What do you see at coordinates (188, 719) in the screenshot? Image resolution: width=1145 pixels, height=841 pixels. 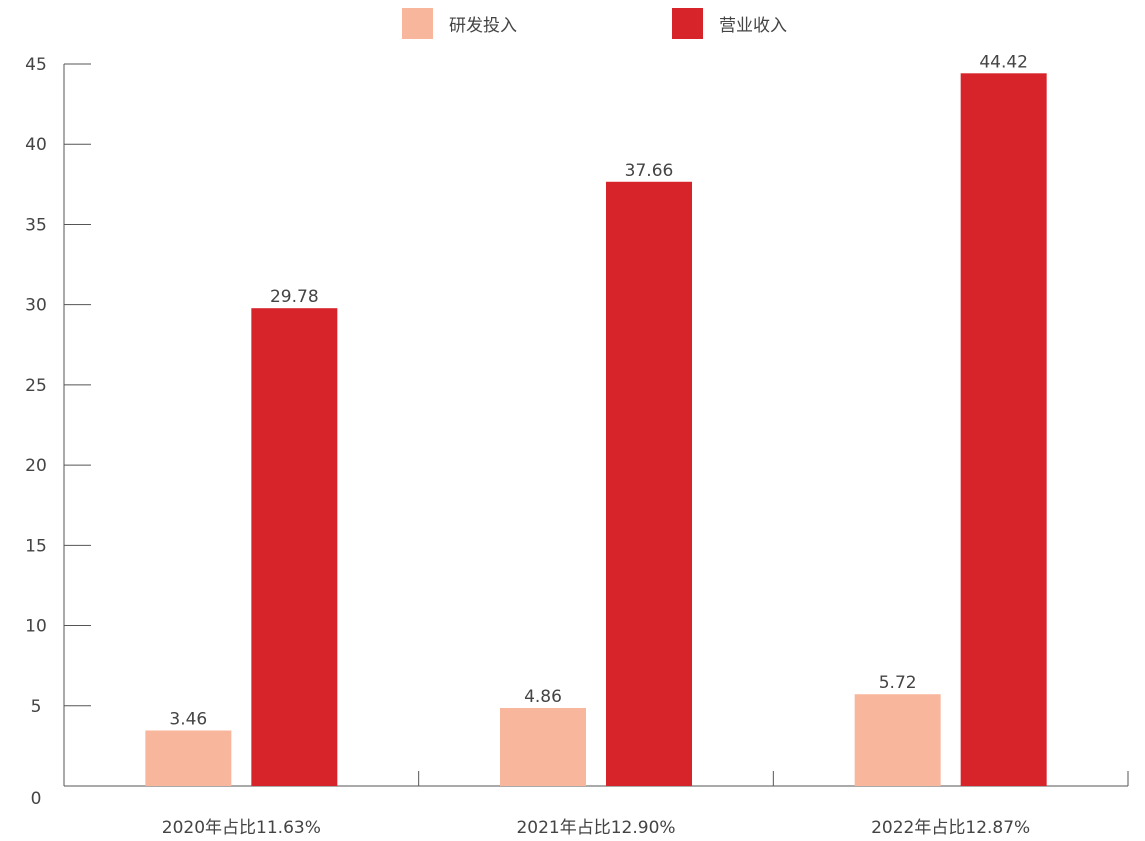 I see `data-label: 3.46` at bounding box center [188, 719].